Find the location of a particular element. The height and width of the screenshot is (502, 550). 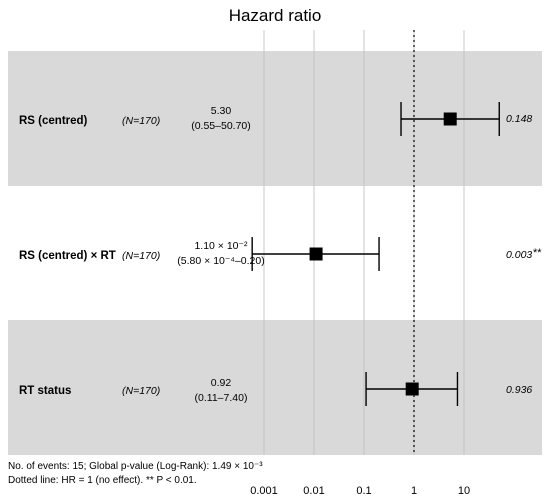

x-tick-1: 0.001 is located at coordinates (264, 491).